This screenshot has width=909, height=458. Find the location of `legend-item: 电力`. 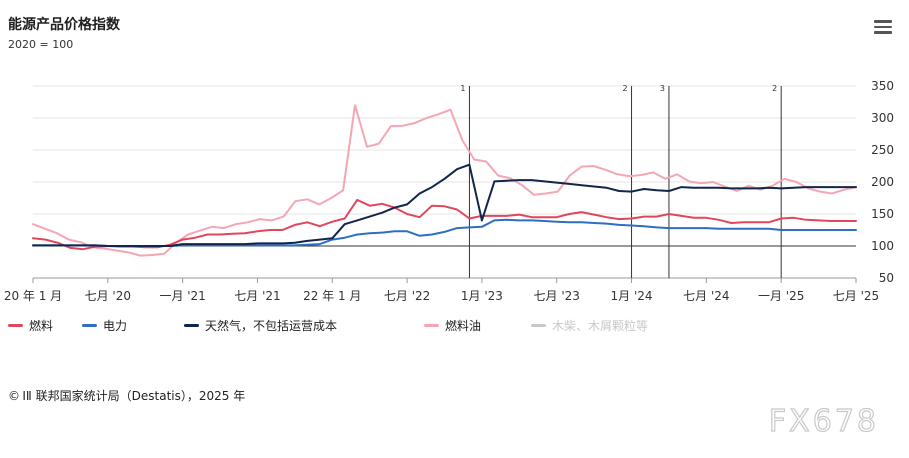

legend-item: 电力 is located at coordinates (104, 325).